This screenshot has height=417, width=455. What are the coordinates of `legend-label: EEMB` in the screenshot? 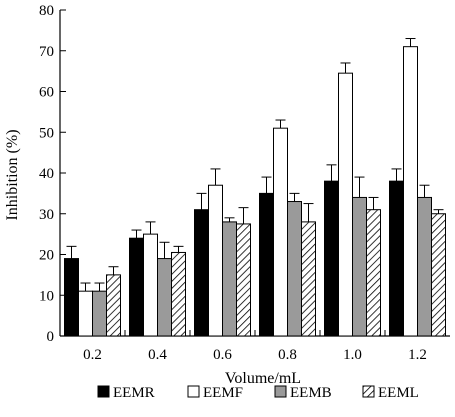 It's located at (311, 393).